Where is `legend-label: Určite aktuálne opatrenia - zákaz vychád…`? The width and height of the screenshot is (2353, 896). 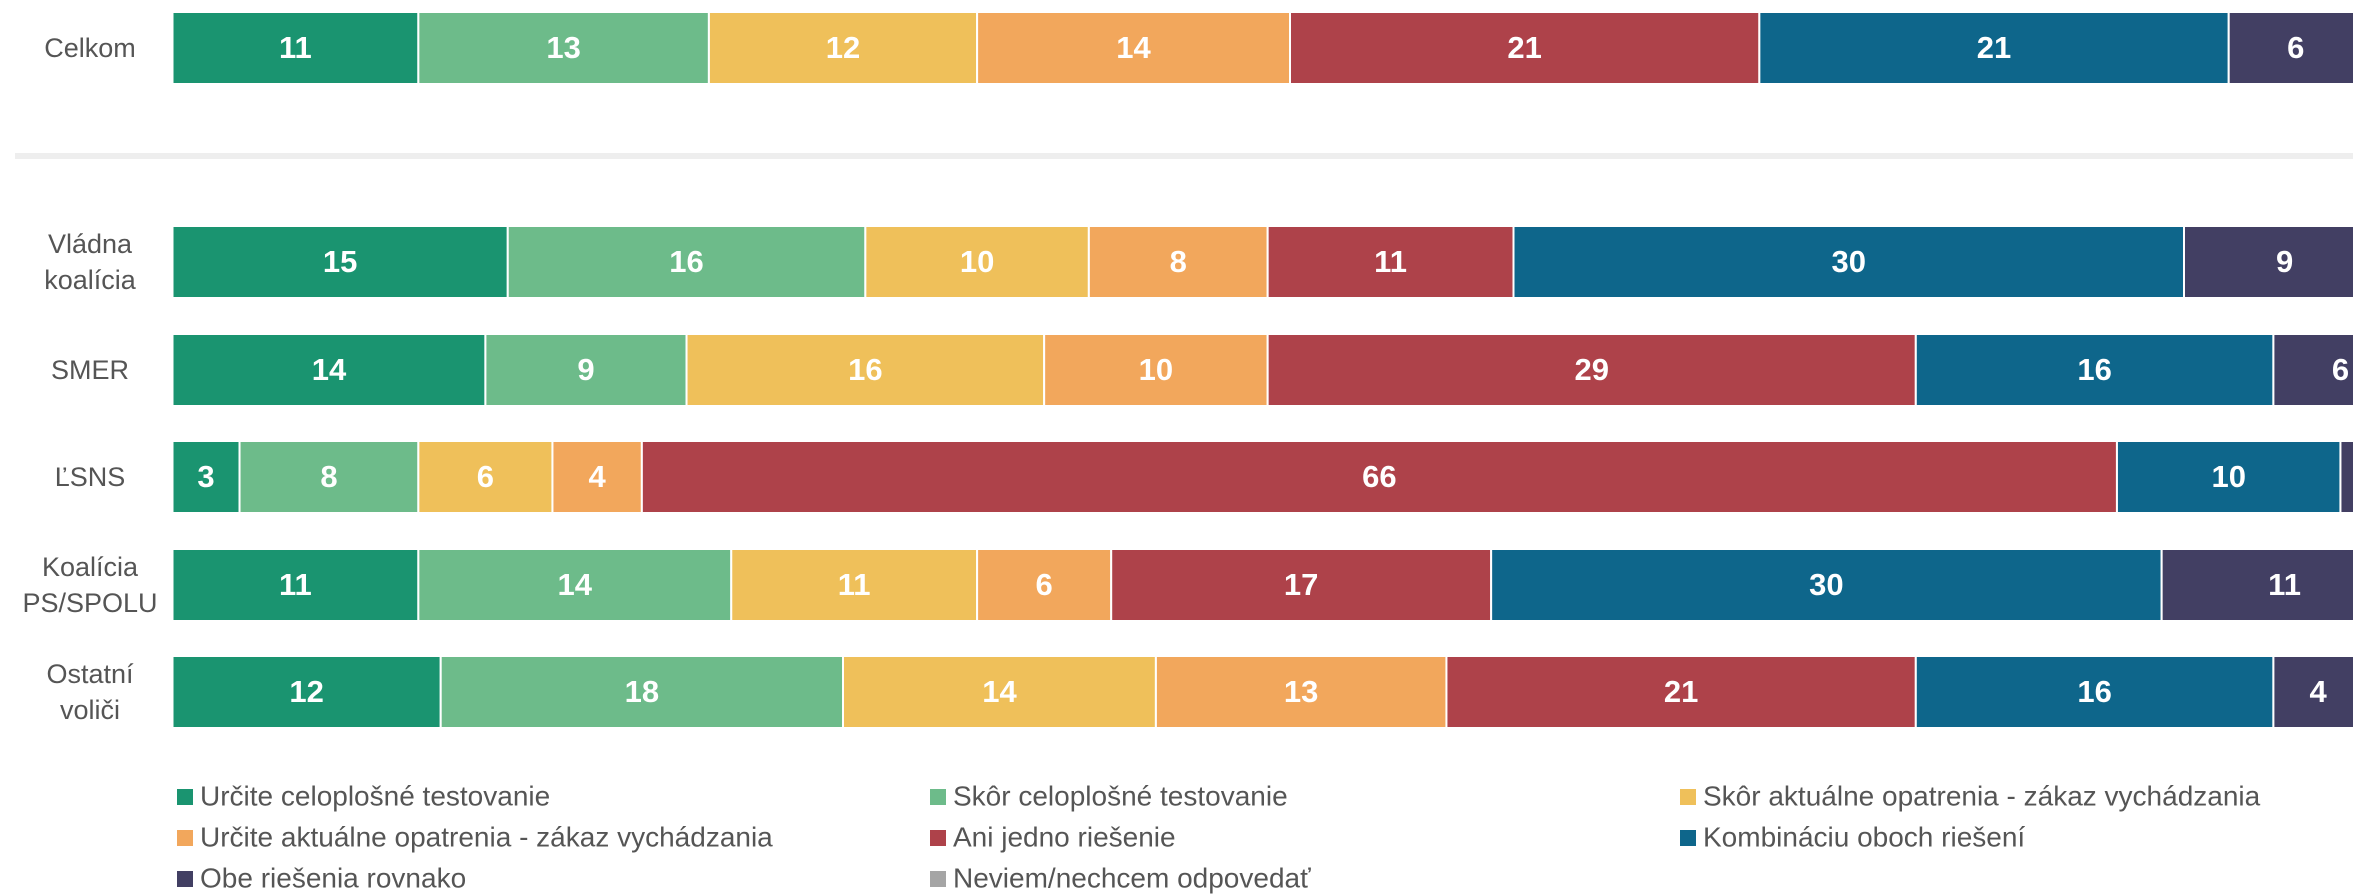 legend-label: Určite aktuálne opatrenia - zákaz vychád… is located at coordinates (486, 836).